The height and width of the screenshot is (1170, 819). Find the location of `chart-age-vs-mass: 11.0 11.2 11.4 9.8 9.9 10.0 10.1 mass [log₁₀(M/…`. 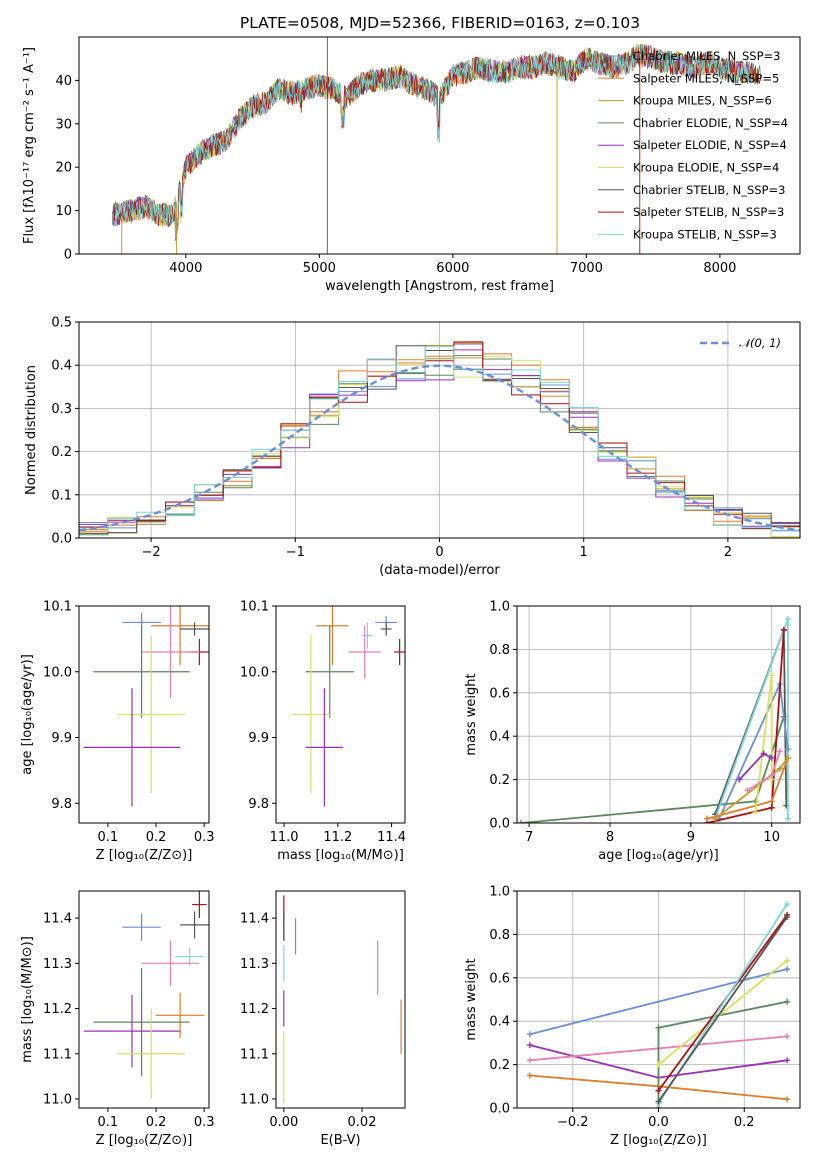

chart-age-vs-mass: 11.0 11.2 11.4 9.8 9.9 10.0 10.1 mass [log₁₀(M/… is located at coordinates (323, 732).